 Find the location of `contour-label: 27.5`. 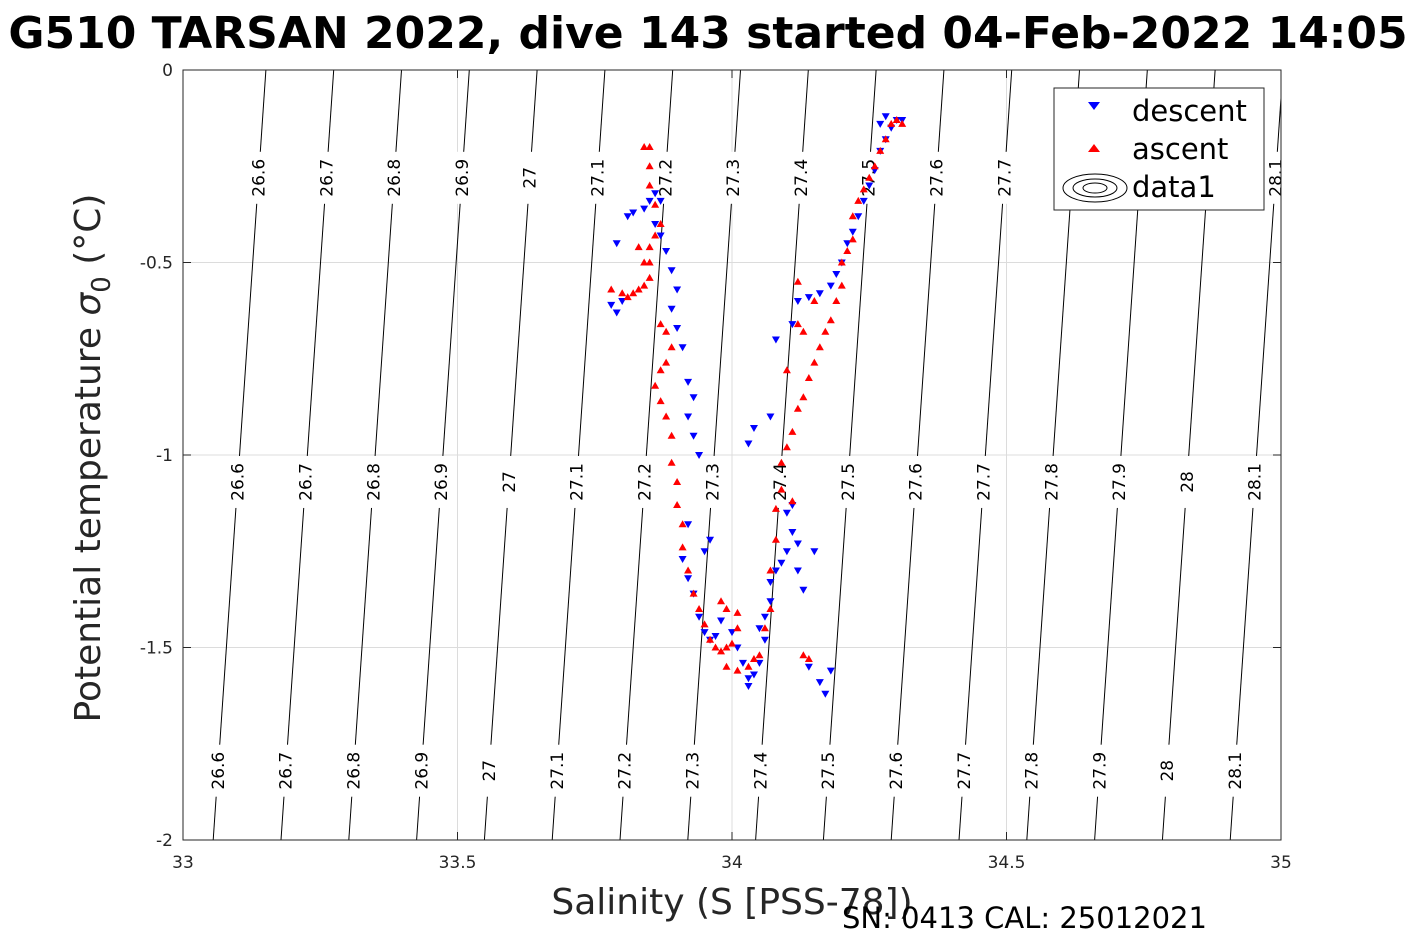

contour-label: 27.5 is located at coordinates (829, 771).